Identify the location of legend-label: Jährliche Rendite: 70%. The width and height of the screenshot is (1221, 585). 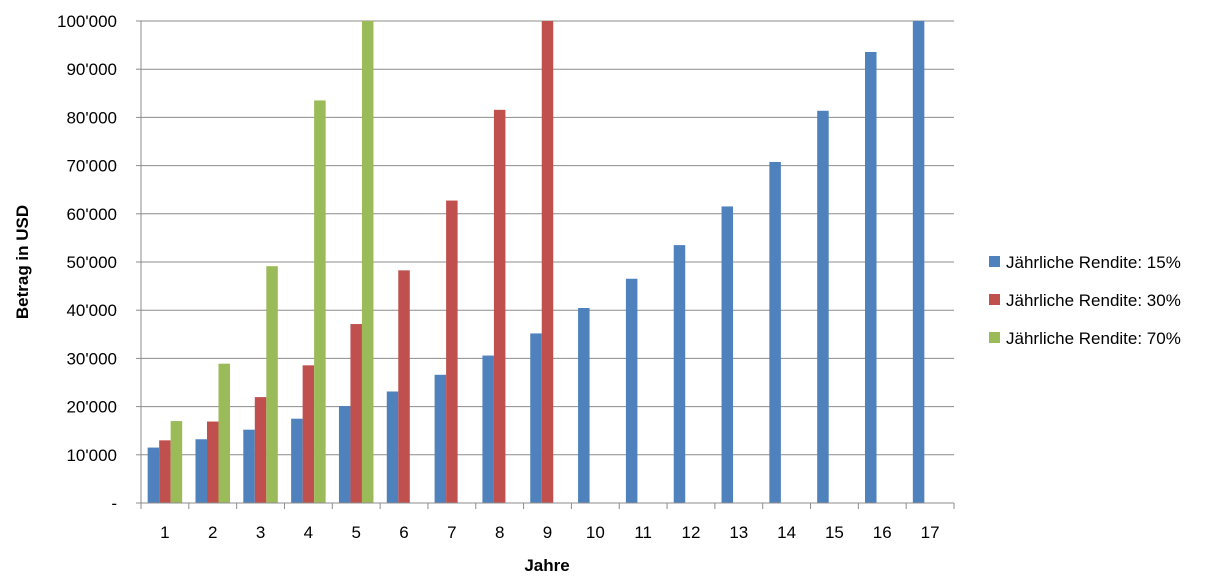
(1093, 338).